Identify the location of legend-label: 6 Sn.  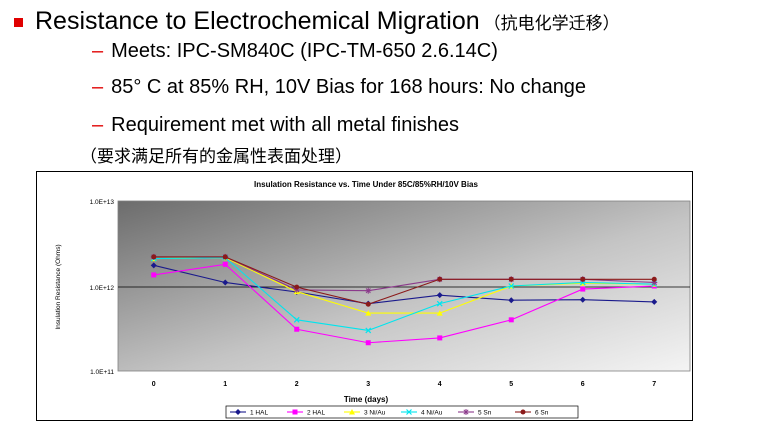
(542, 413).